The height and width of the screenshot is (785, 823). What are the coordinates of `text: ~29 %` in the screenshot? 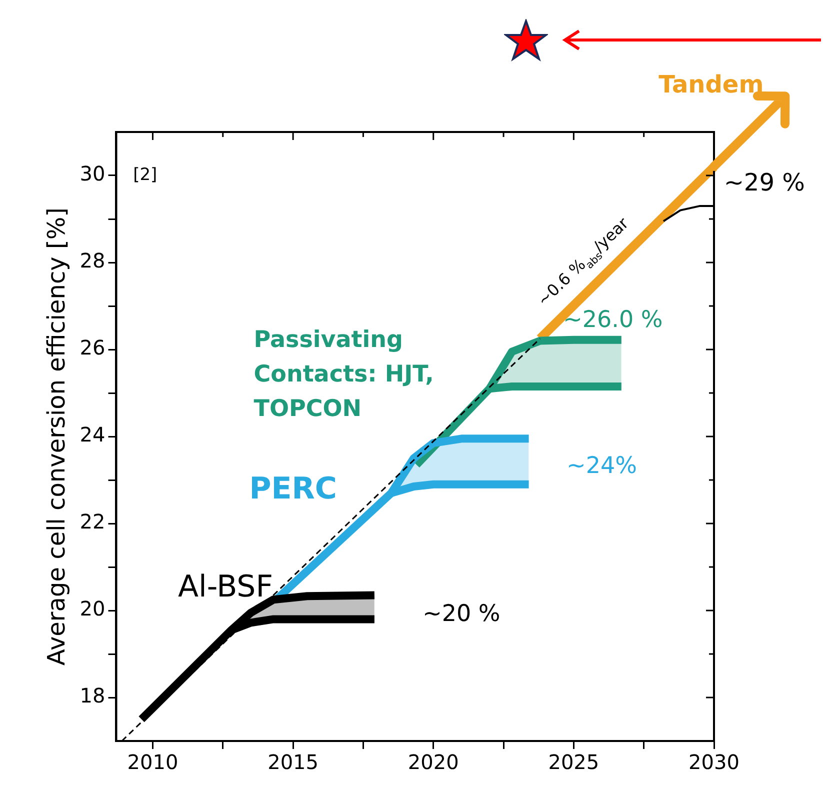 It's located at (764, 182).